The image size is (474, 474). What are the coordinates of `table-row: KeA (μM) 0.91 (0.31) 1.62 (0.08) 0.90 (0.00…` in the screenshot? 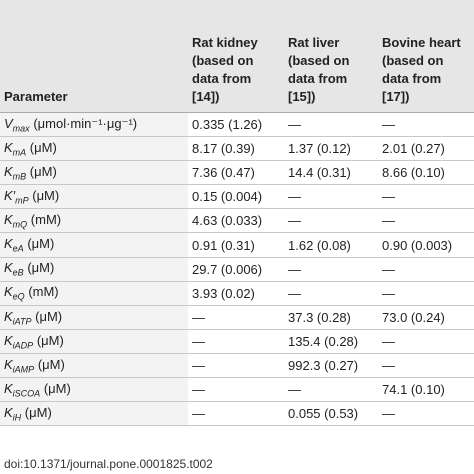 It's located at (237, 245).